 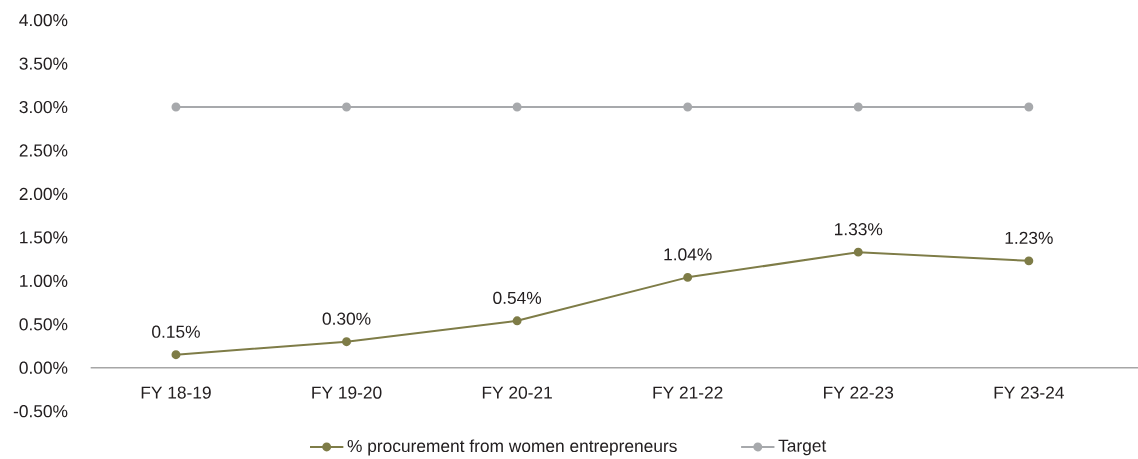 What do you see at coordinates (346, 318) in the screenshot?
I see `data-label: 0.30%` at bounding box center [346, 318].